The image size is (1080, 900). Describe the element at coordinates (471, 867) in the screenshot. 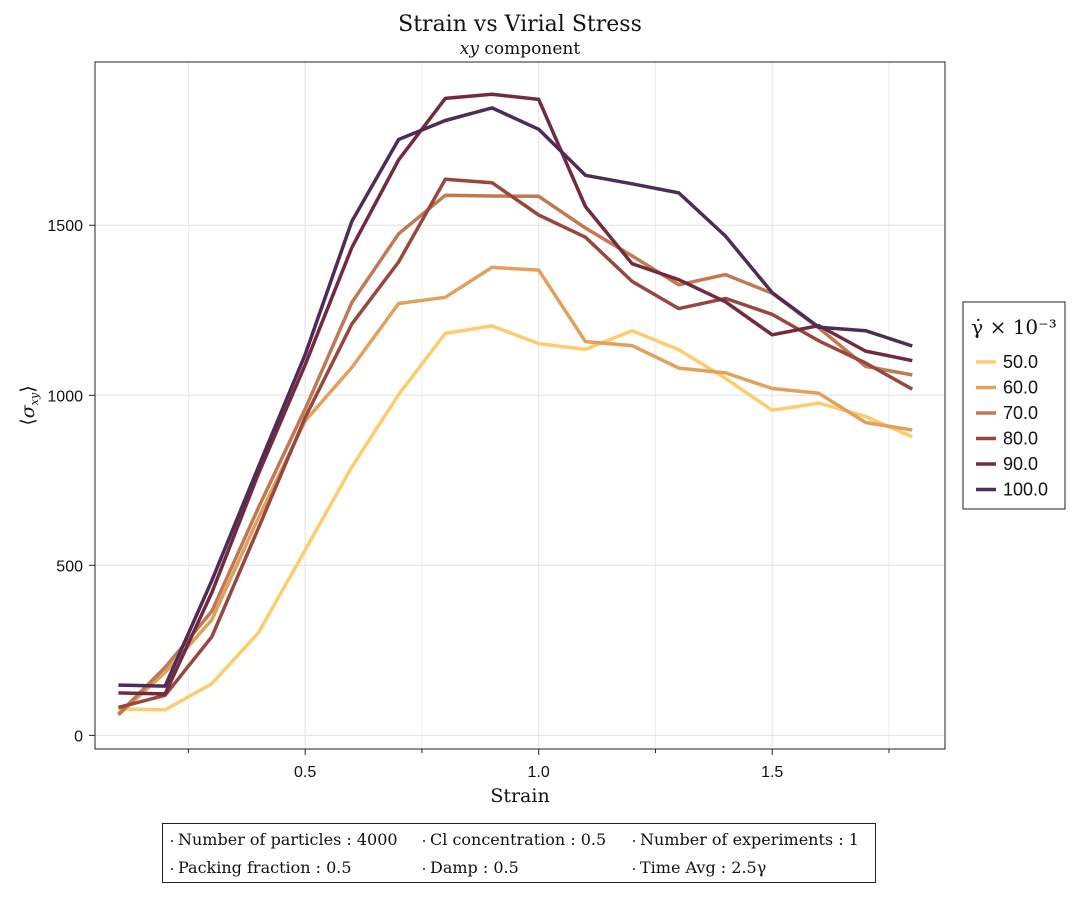

I see `info-item: Damp : 0.5` at that location.